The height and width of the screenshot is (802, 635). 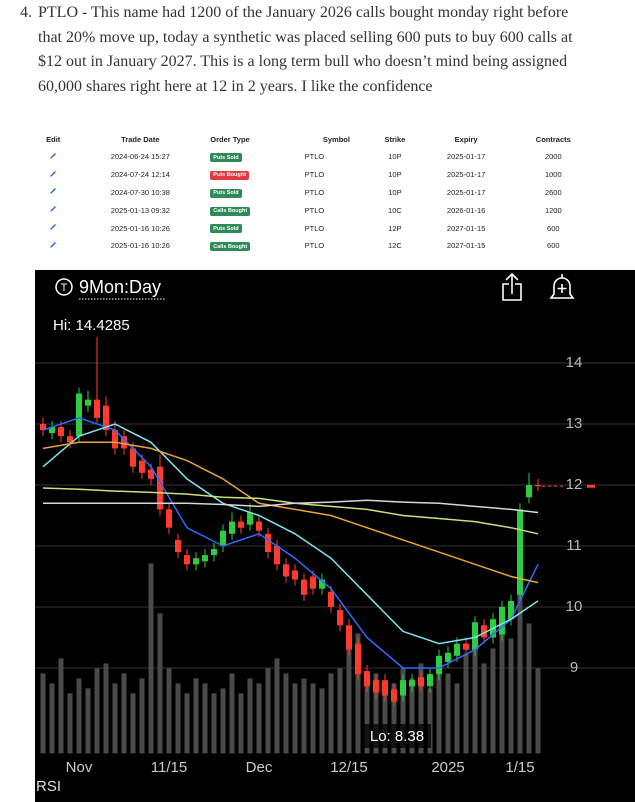 I want to click on y-tick-label: 14, so click(x=574, y=362).